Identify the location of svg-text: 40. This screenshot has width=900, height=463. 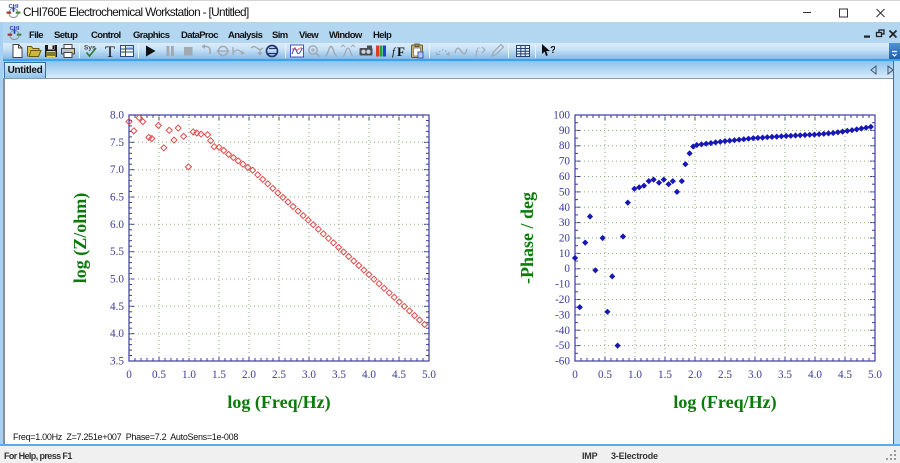
(565, 208).